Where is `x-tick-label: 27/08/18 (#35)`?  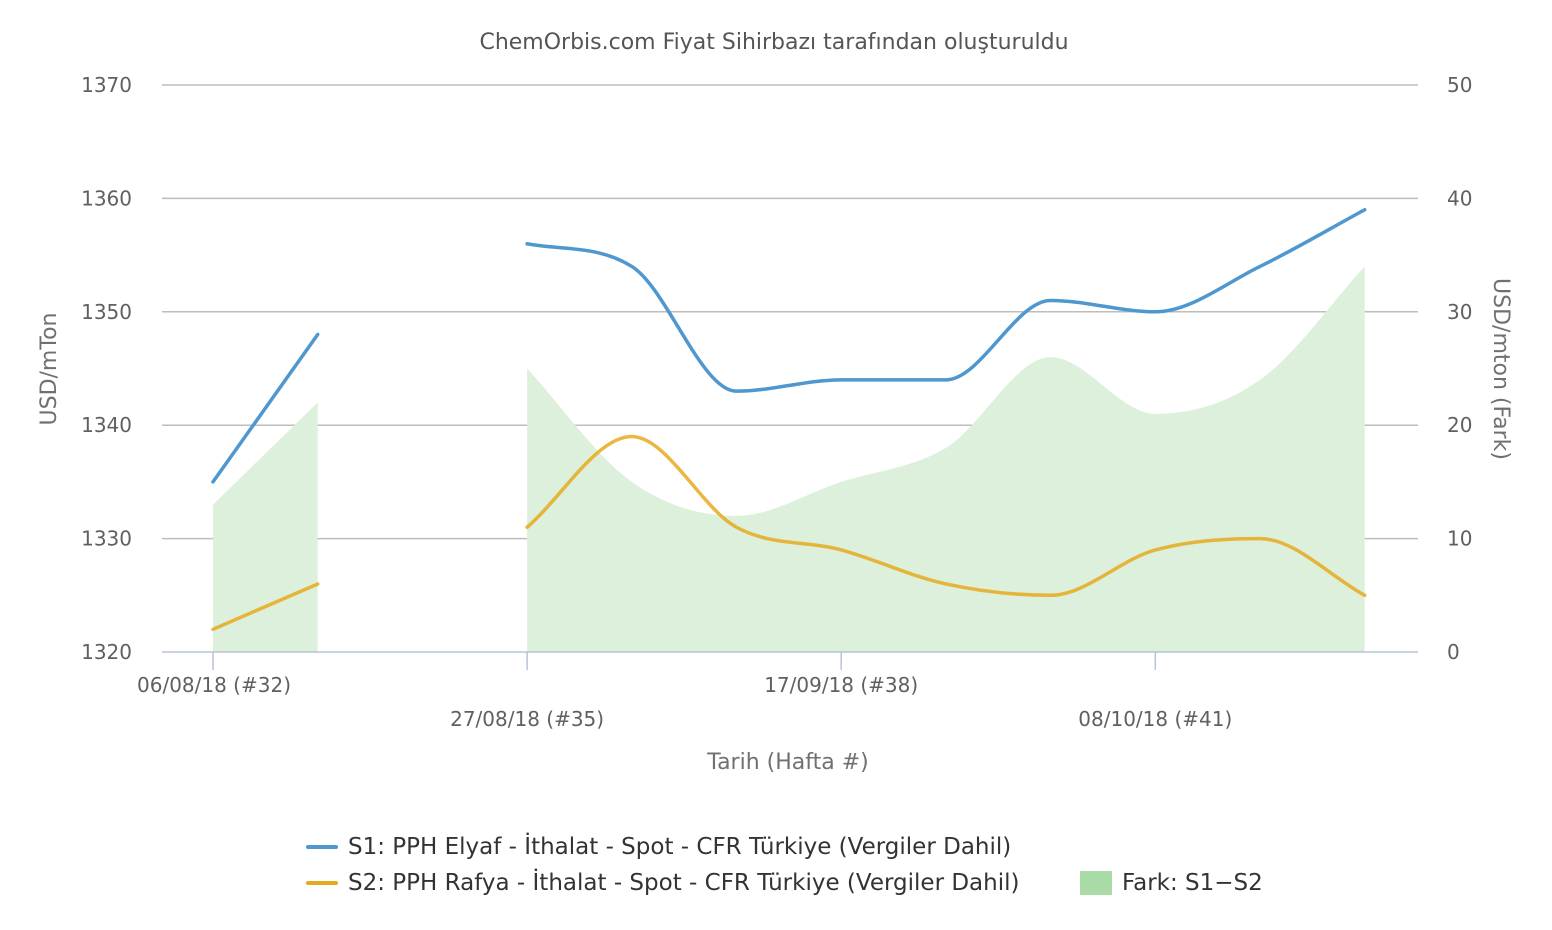 x-tick-label: 27/08/18 (#35) is located at coordinates (527, 719).